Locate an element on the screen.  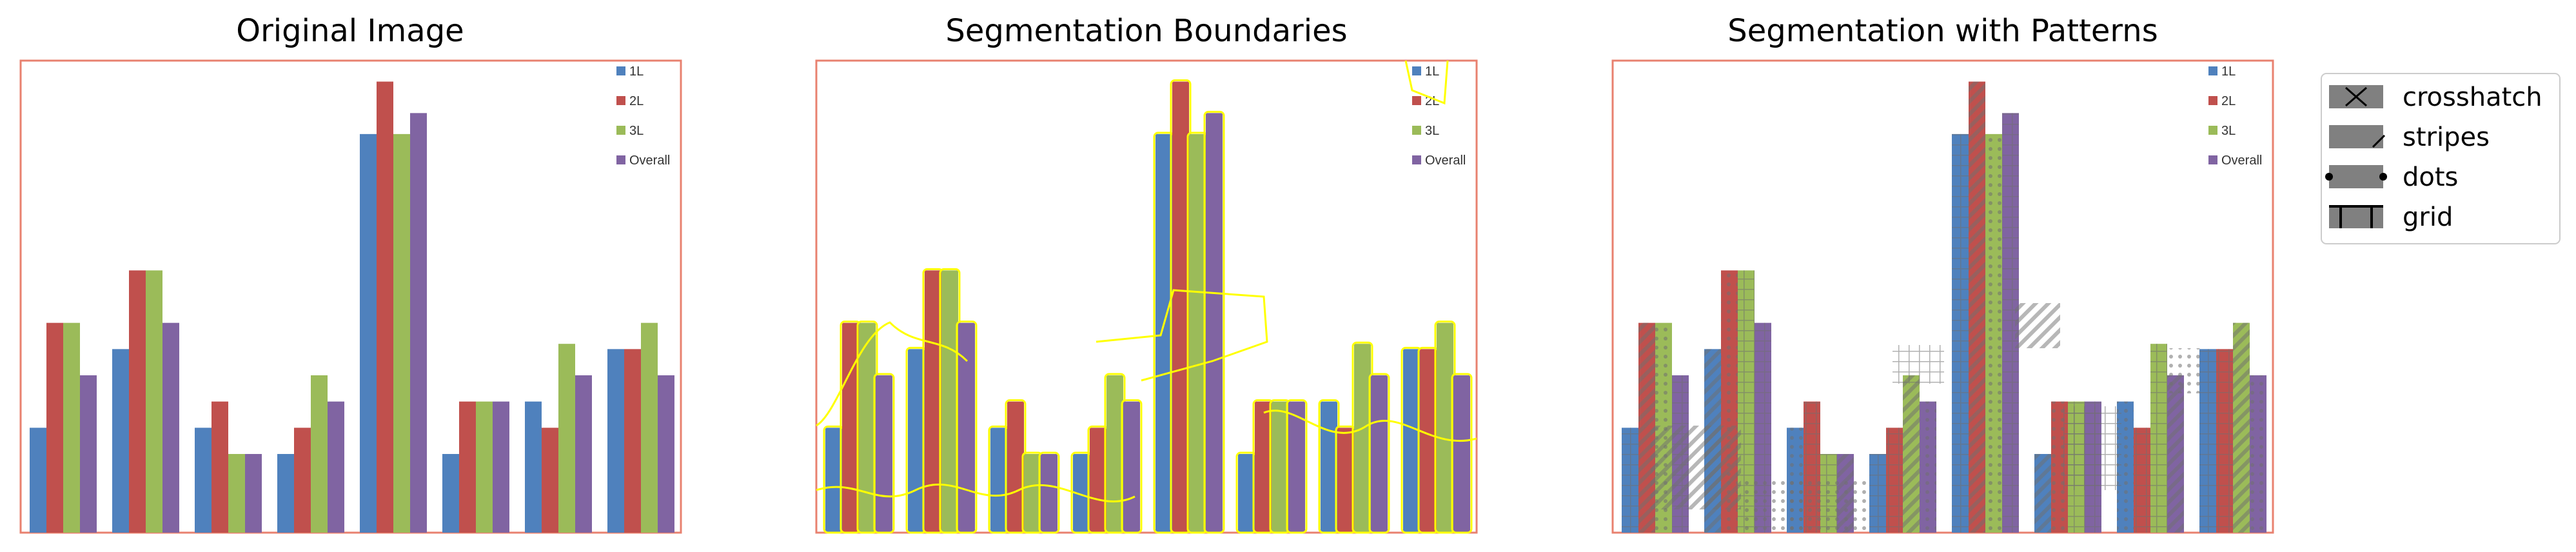
grid-swatch is located at coordinates (2356, 216).